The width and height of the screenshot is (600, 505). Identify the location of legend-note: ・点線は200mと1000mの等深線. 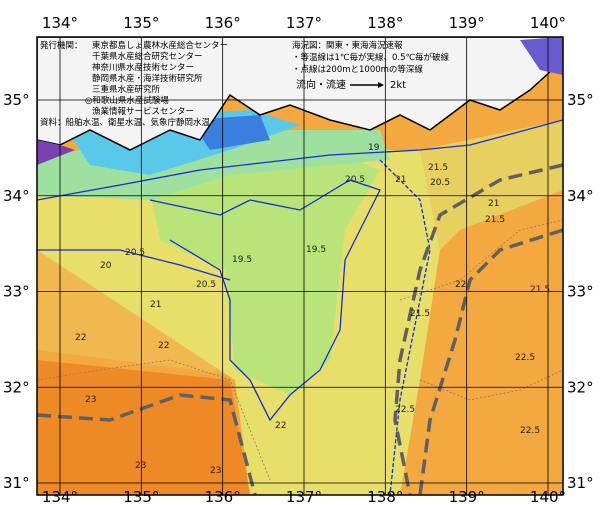
(357, 69).